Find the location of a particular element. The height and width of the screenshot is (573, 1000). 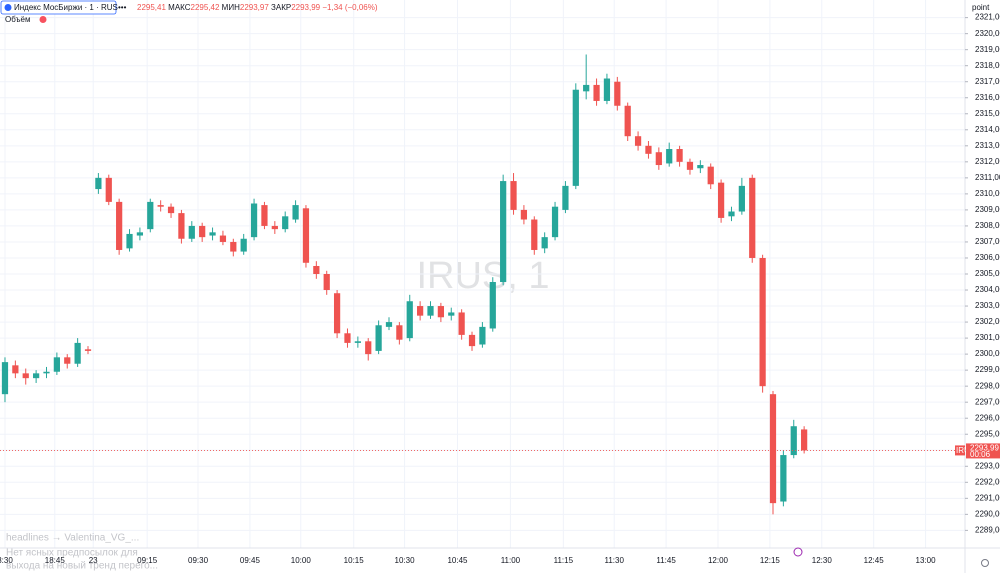

y-tick-label: 2301,00 is located at coordinates (987, 337).